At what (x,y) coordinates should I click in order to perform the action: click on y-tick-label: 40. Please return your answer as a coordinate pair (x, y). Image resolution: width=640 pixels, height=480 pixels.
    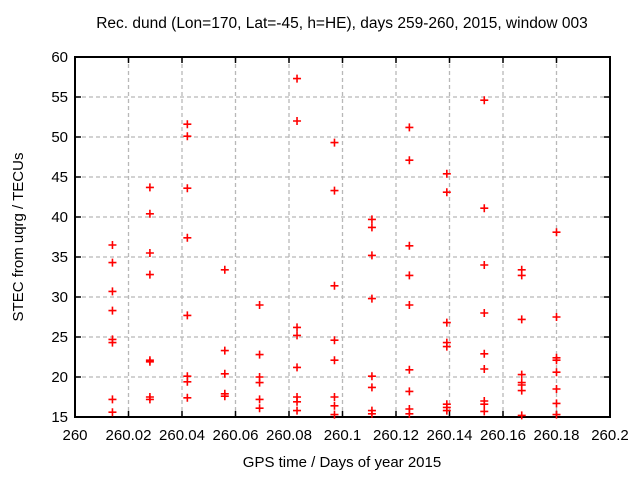
    Looking at the image, I should click on (59, 217).